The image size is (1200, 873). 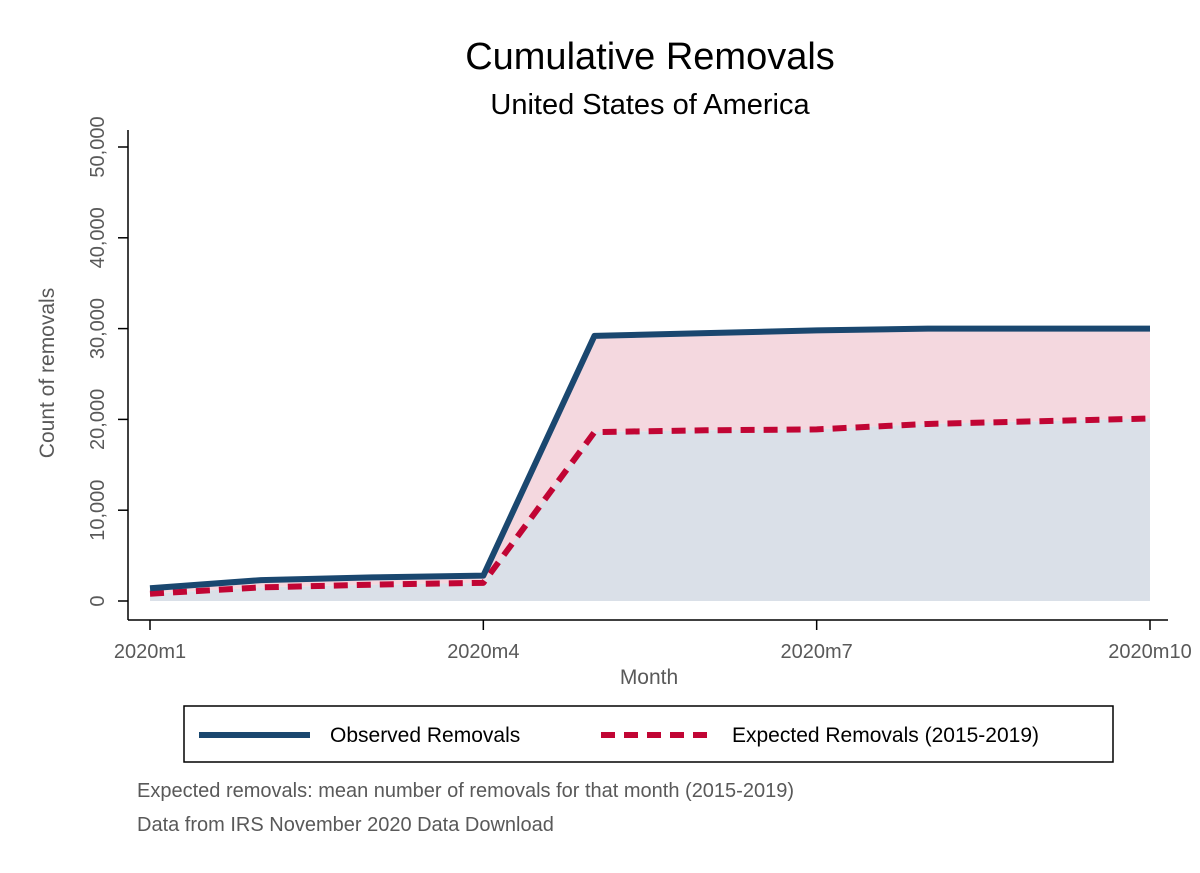 What do you see at coordinates (47, 373) in the screenshot?
I see `y-axis-label: Count of removals` at bounding box center [47, 373].